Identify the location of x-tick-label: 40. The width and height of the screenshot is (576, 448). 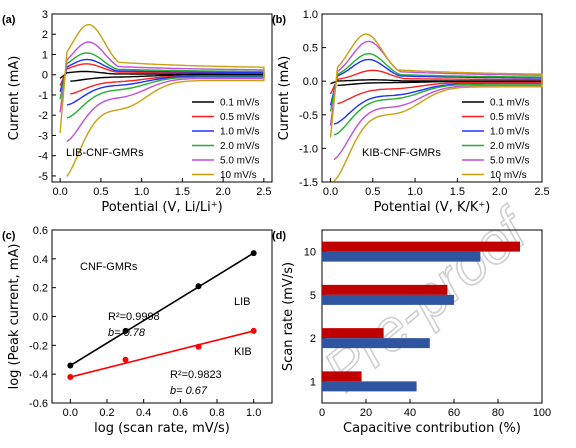
(410, 413).